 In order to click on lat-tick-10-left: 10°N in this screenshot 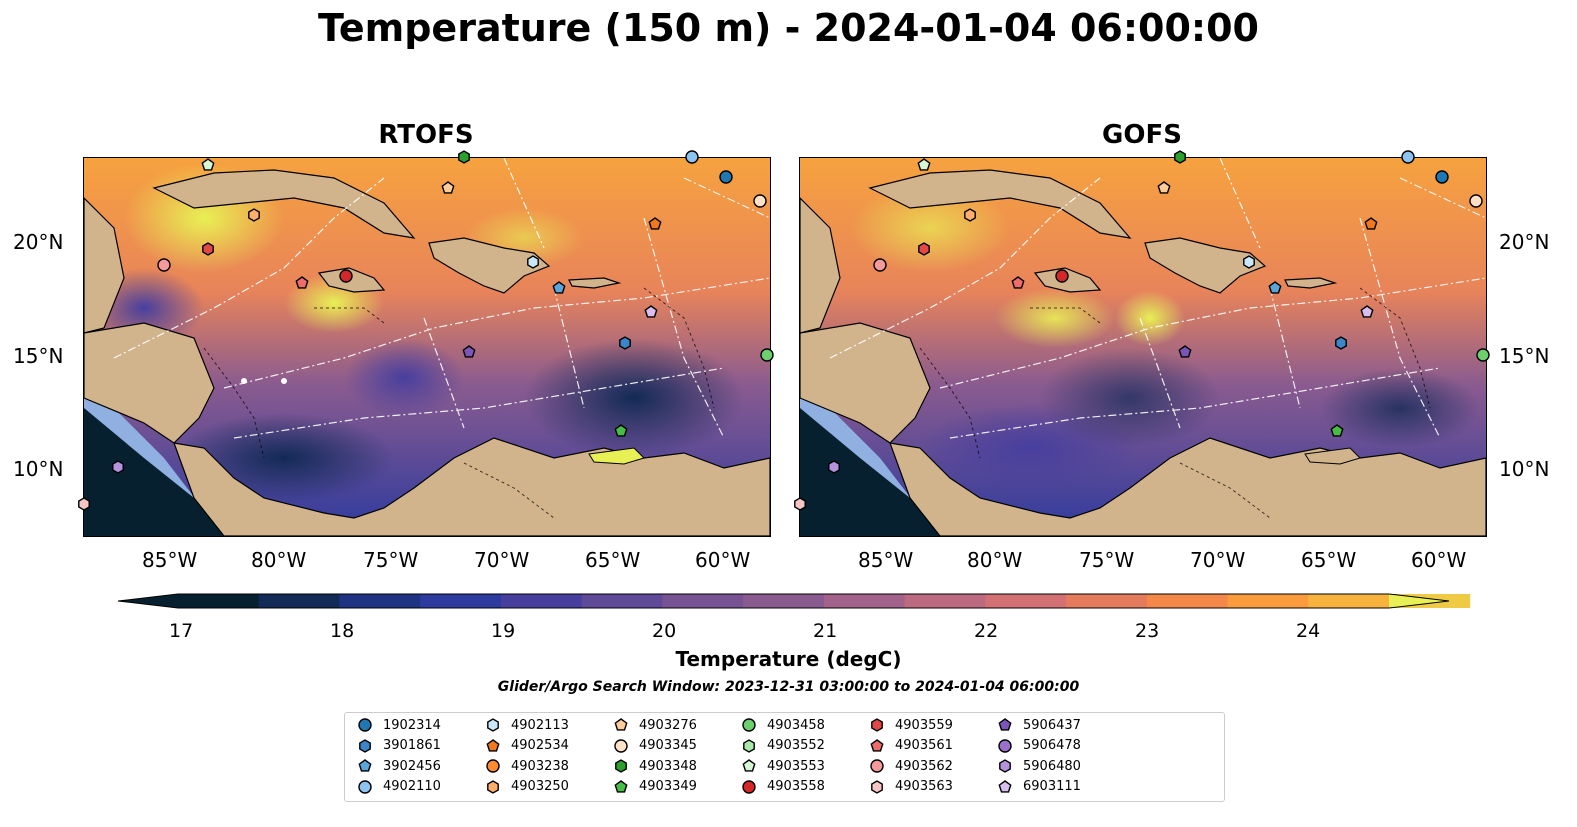, I will do `click(38, 469)`.